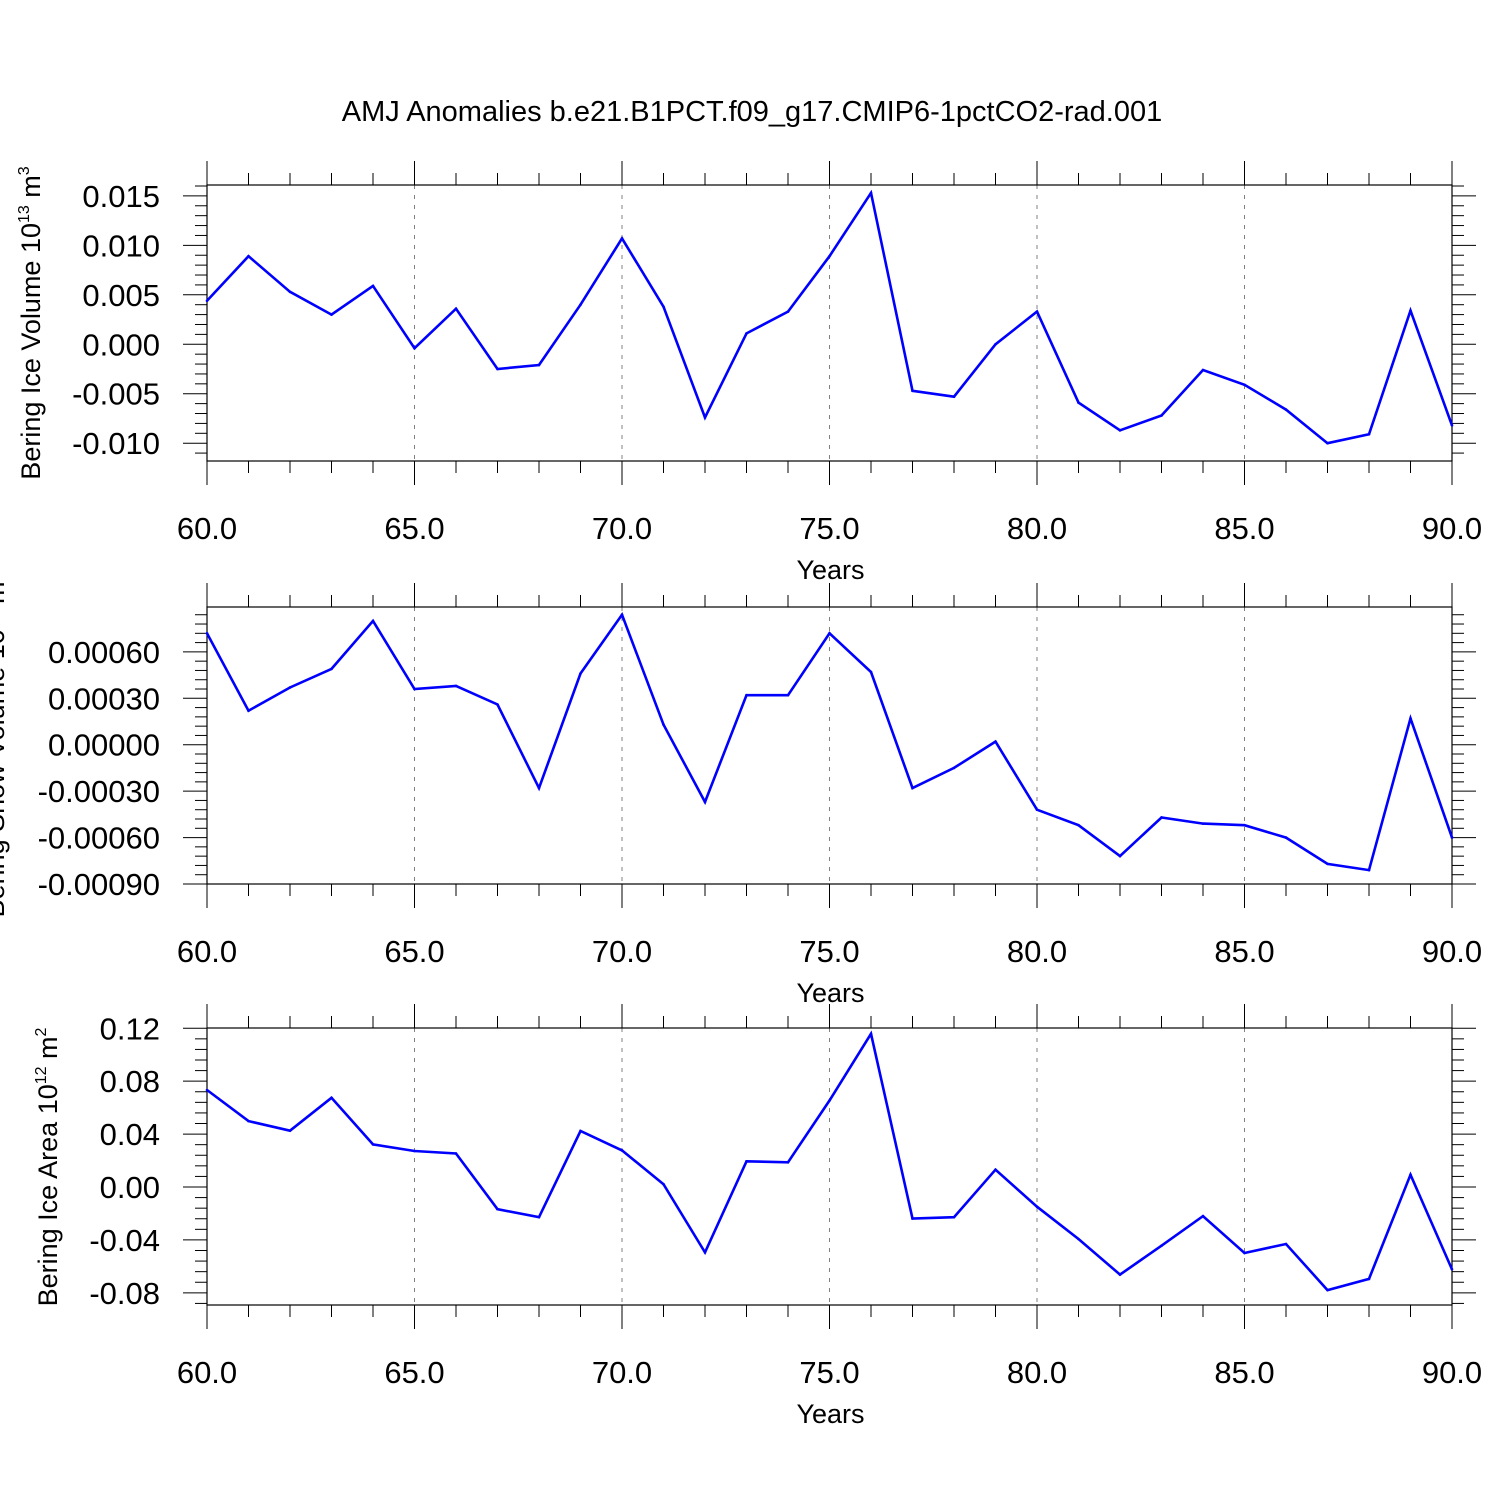  Describe the element at coordinates (99, 838) in the screenshot. I see `y-tick-label: -0.00060` at that location.